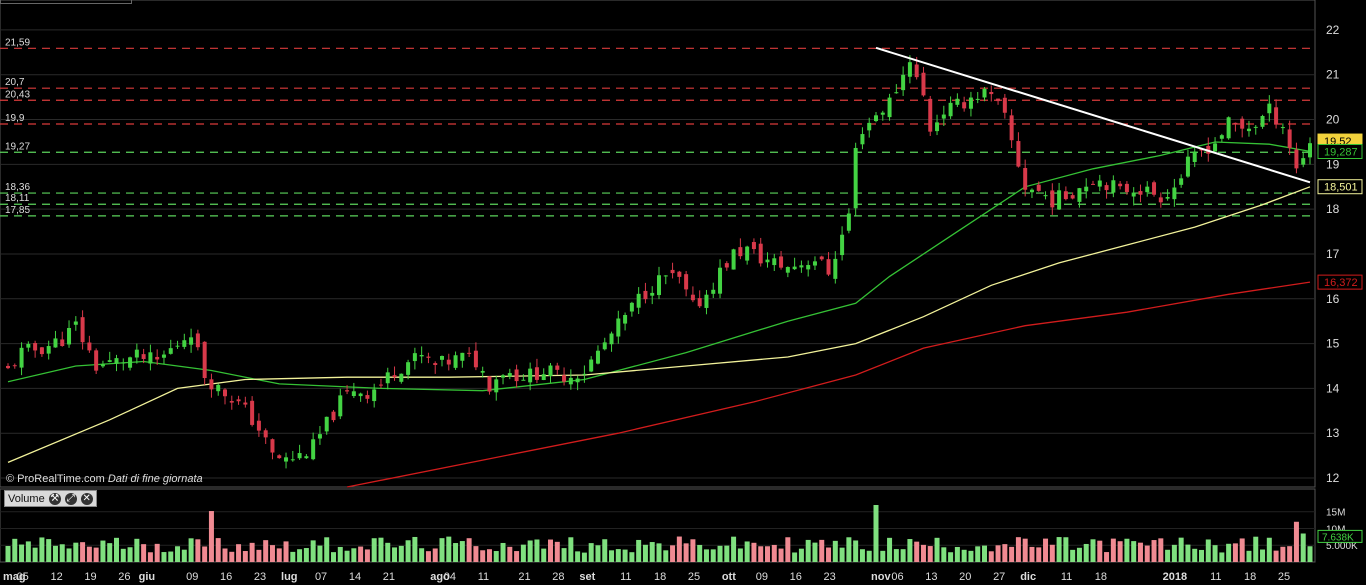 Image resolution: width=1366 pixels, height=585 pixels. I want to click on date-tick-label: 09, so click(192, 577).